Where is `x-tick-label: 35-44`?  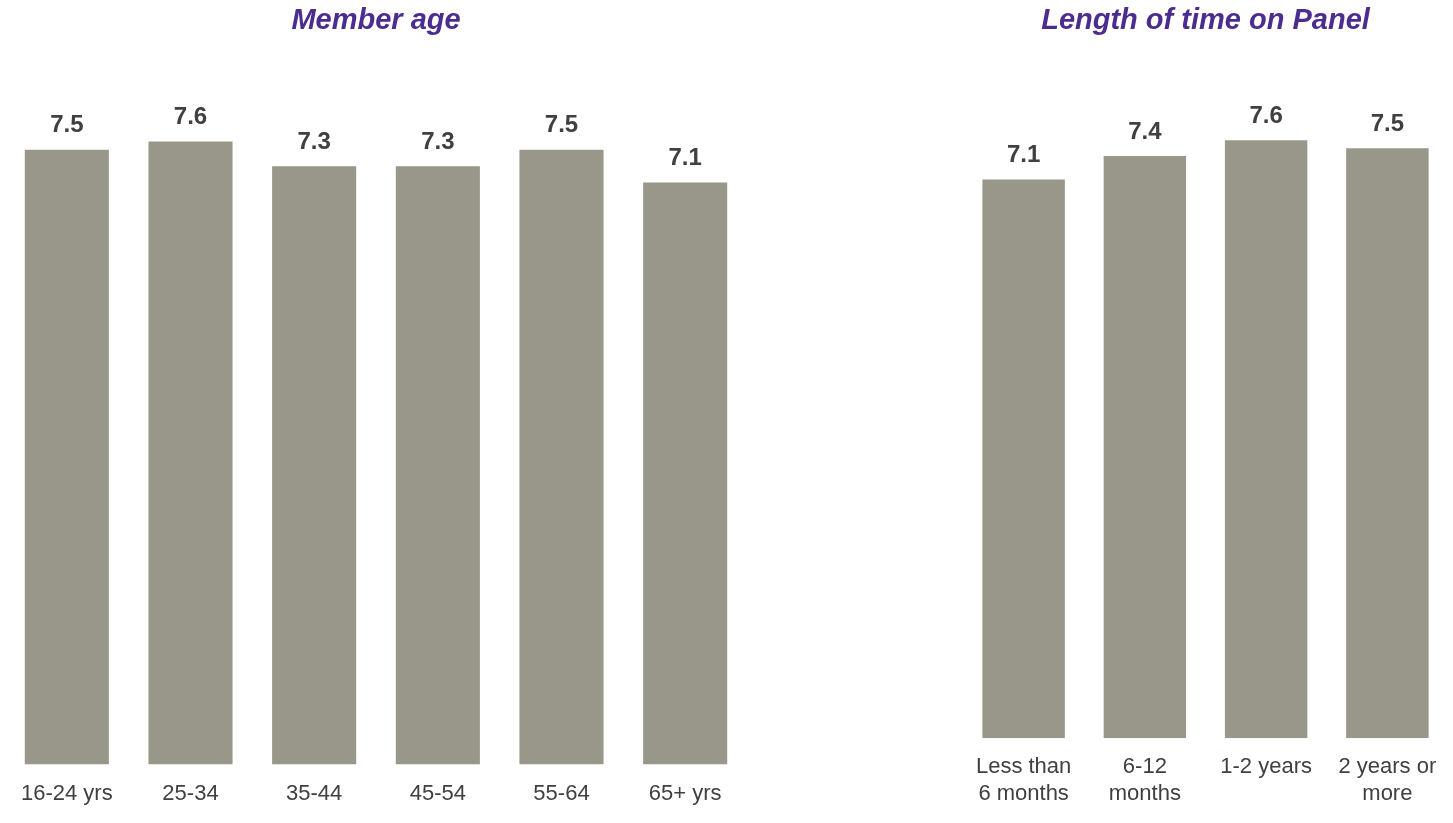
x-tick-label: 35-44 is located at coordinates (314, 792).